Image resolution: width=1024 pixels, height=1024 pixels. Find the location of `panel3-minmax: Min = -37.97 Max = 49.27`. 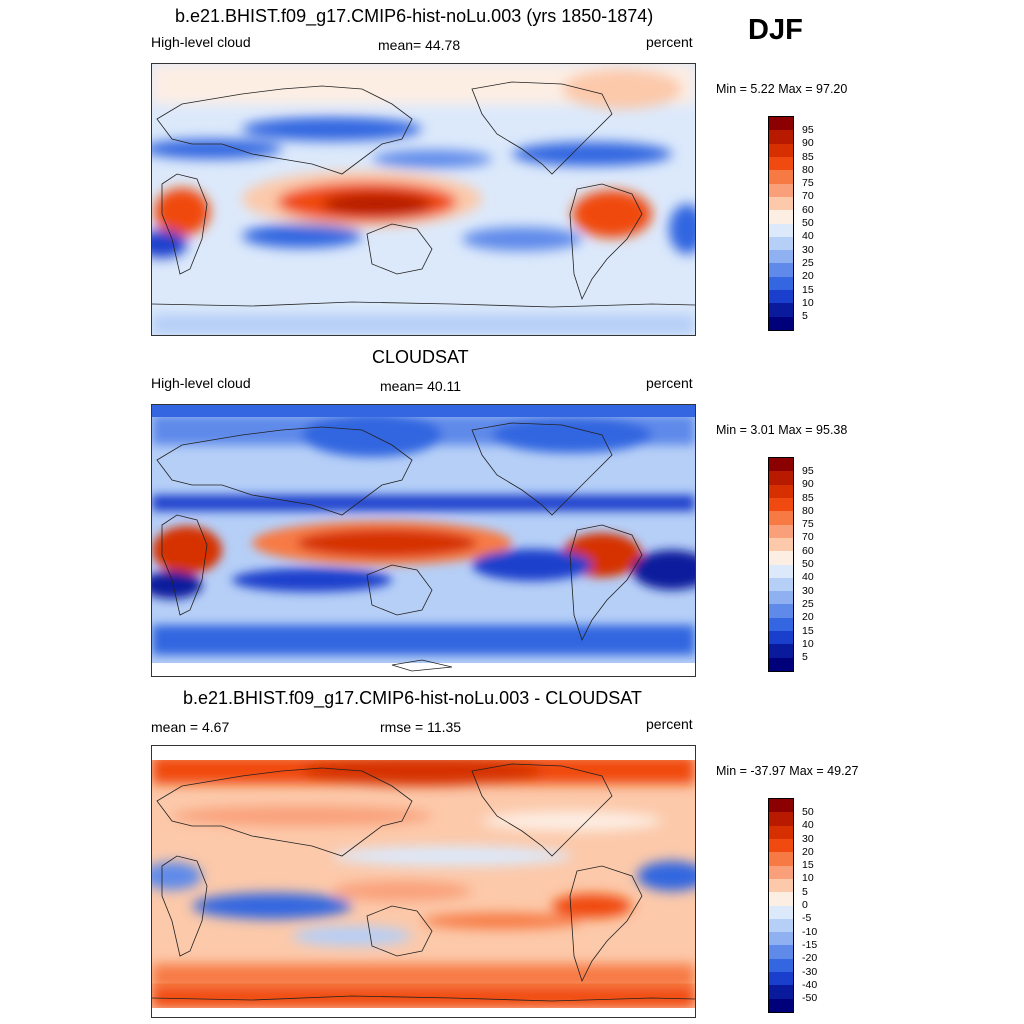

panel3-minmax: Min = -37.97 Max = 49.27 is located at coordinates (787, 771).